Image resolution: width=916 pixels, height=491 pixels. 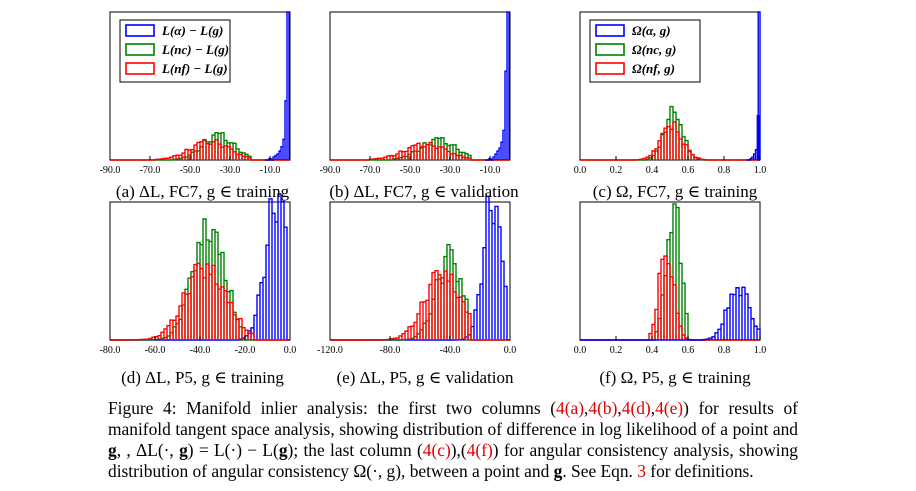 I want to click on legend-label: Ω(α, g), so click(x=651, y=30).